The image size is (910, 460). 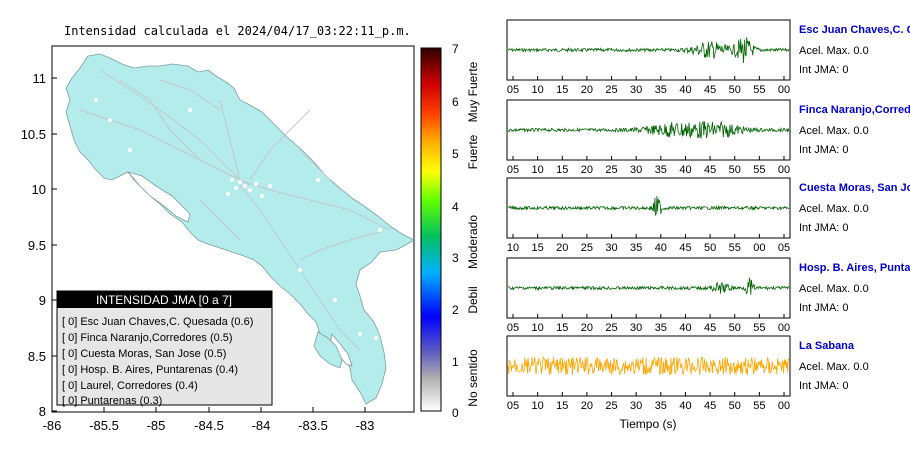 What do you see at coordinates (42, 411) in the screenshot?
I see `lat-tick: 8` at bounding box center [42, 411].